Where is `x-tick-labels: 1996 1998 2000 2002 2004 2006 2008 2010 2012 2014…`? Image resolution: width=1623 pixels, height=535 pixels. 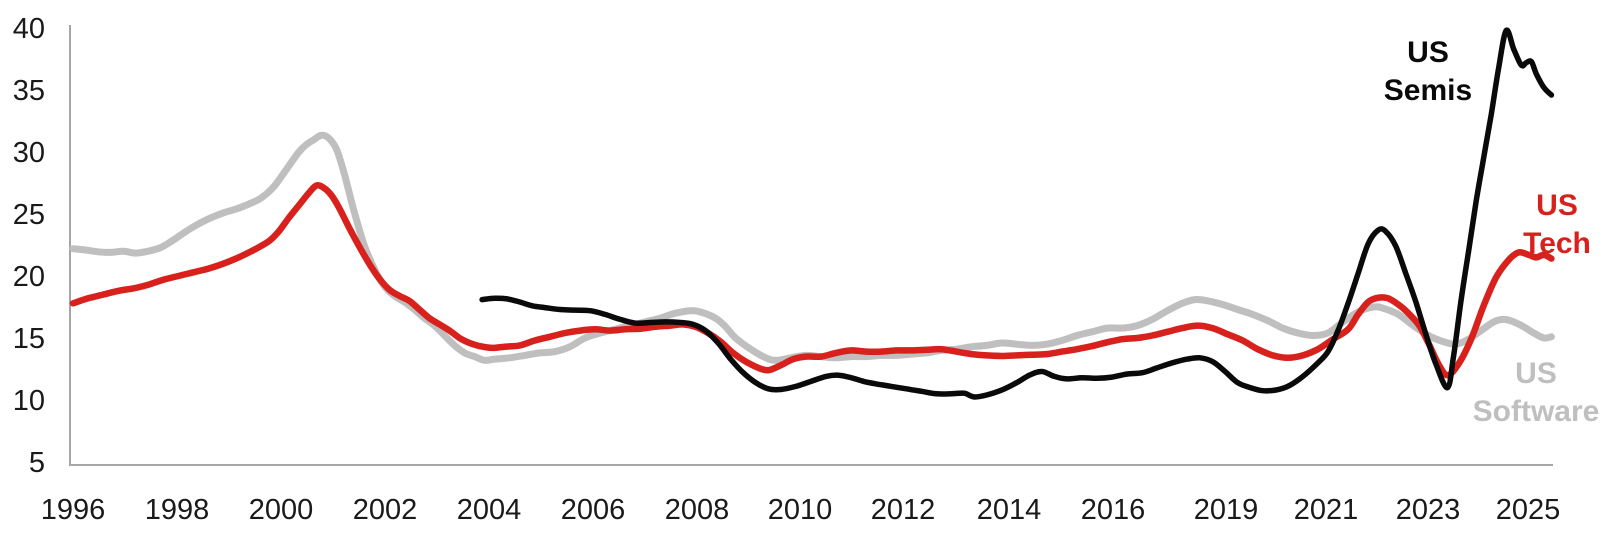 x-tick-labels: 1996 1998 2000 2002 2004 2006 2008 2010 2012 2014… is located at coordinates (801, 510).